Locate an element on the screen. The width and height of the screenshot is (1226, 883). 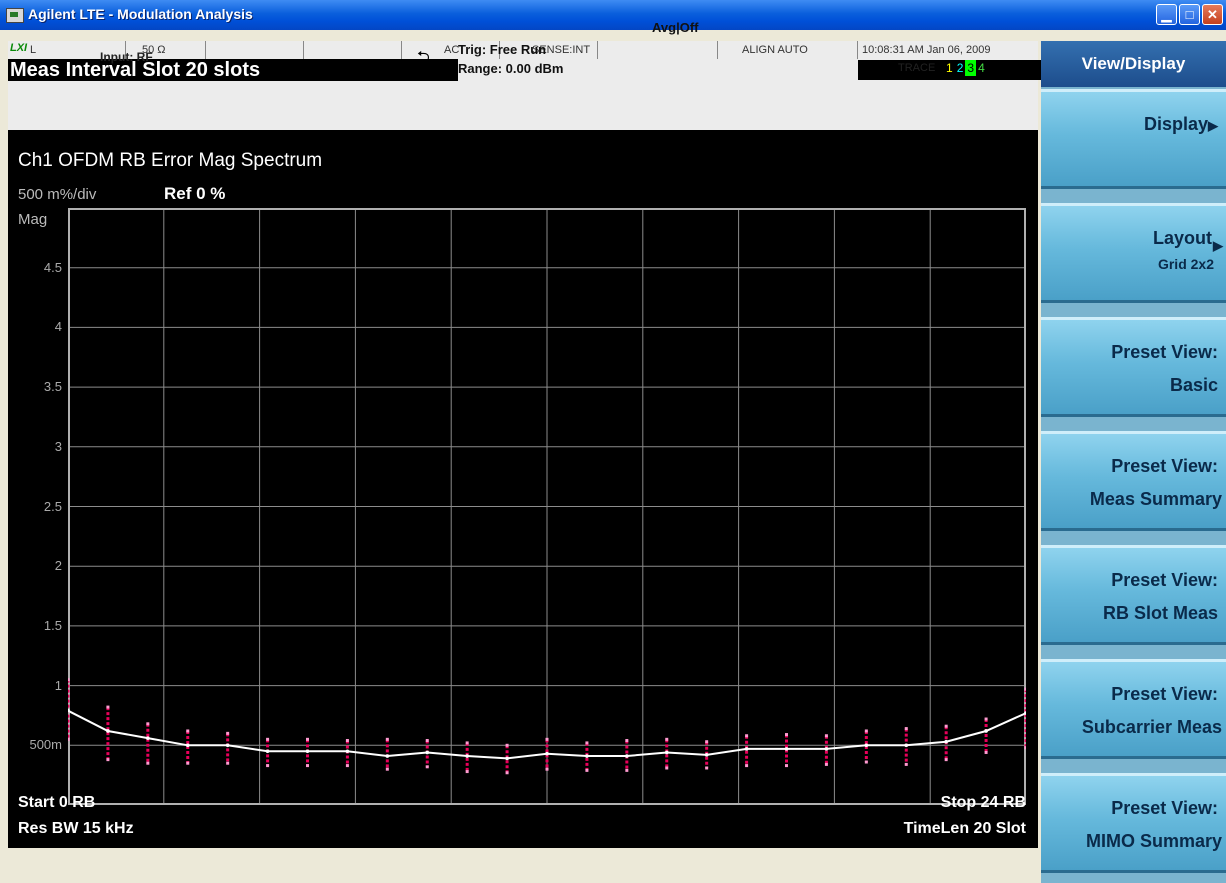
window-title: Agilent LTE - Modulation Analysis is located at coordinates (140, 14).